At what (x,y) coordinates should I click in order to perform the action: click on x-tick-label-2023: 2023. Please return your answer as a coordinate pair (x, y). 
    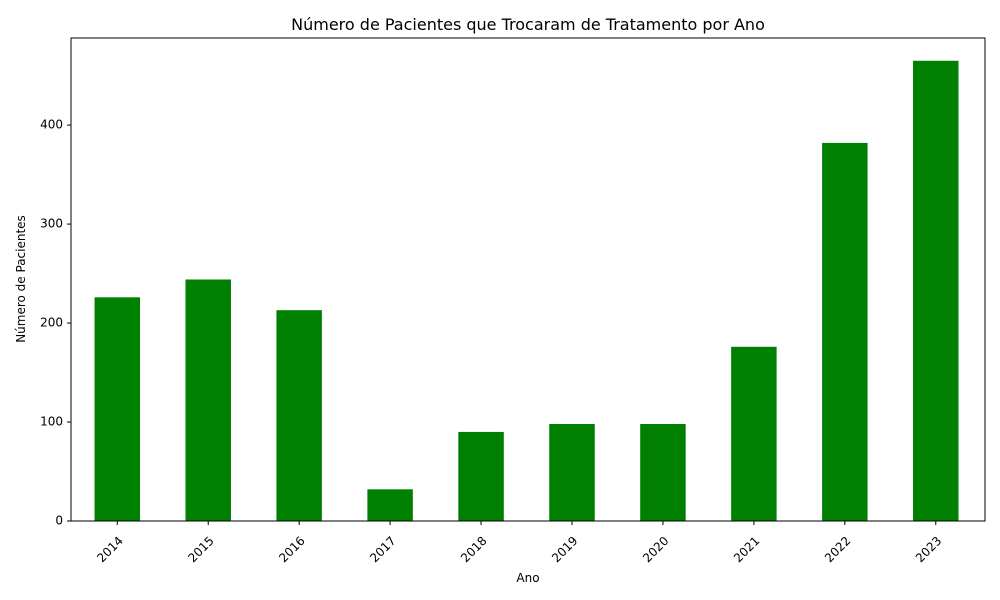
    Looking at the image, I should click on (928, 549).